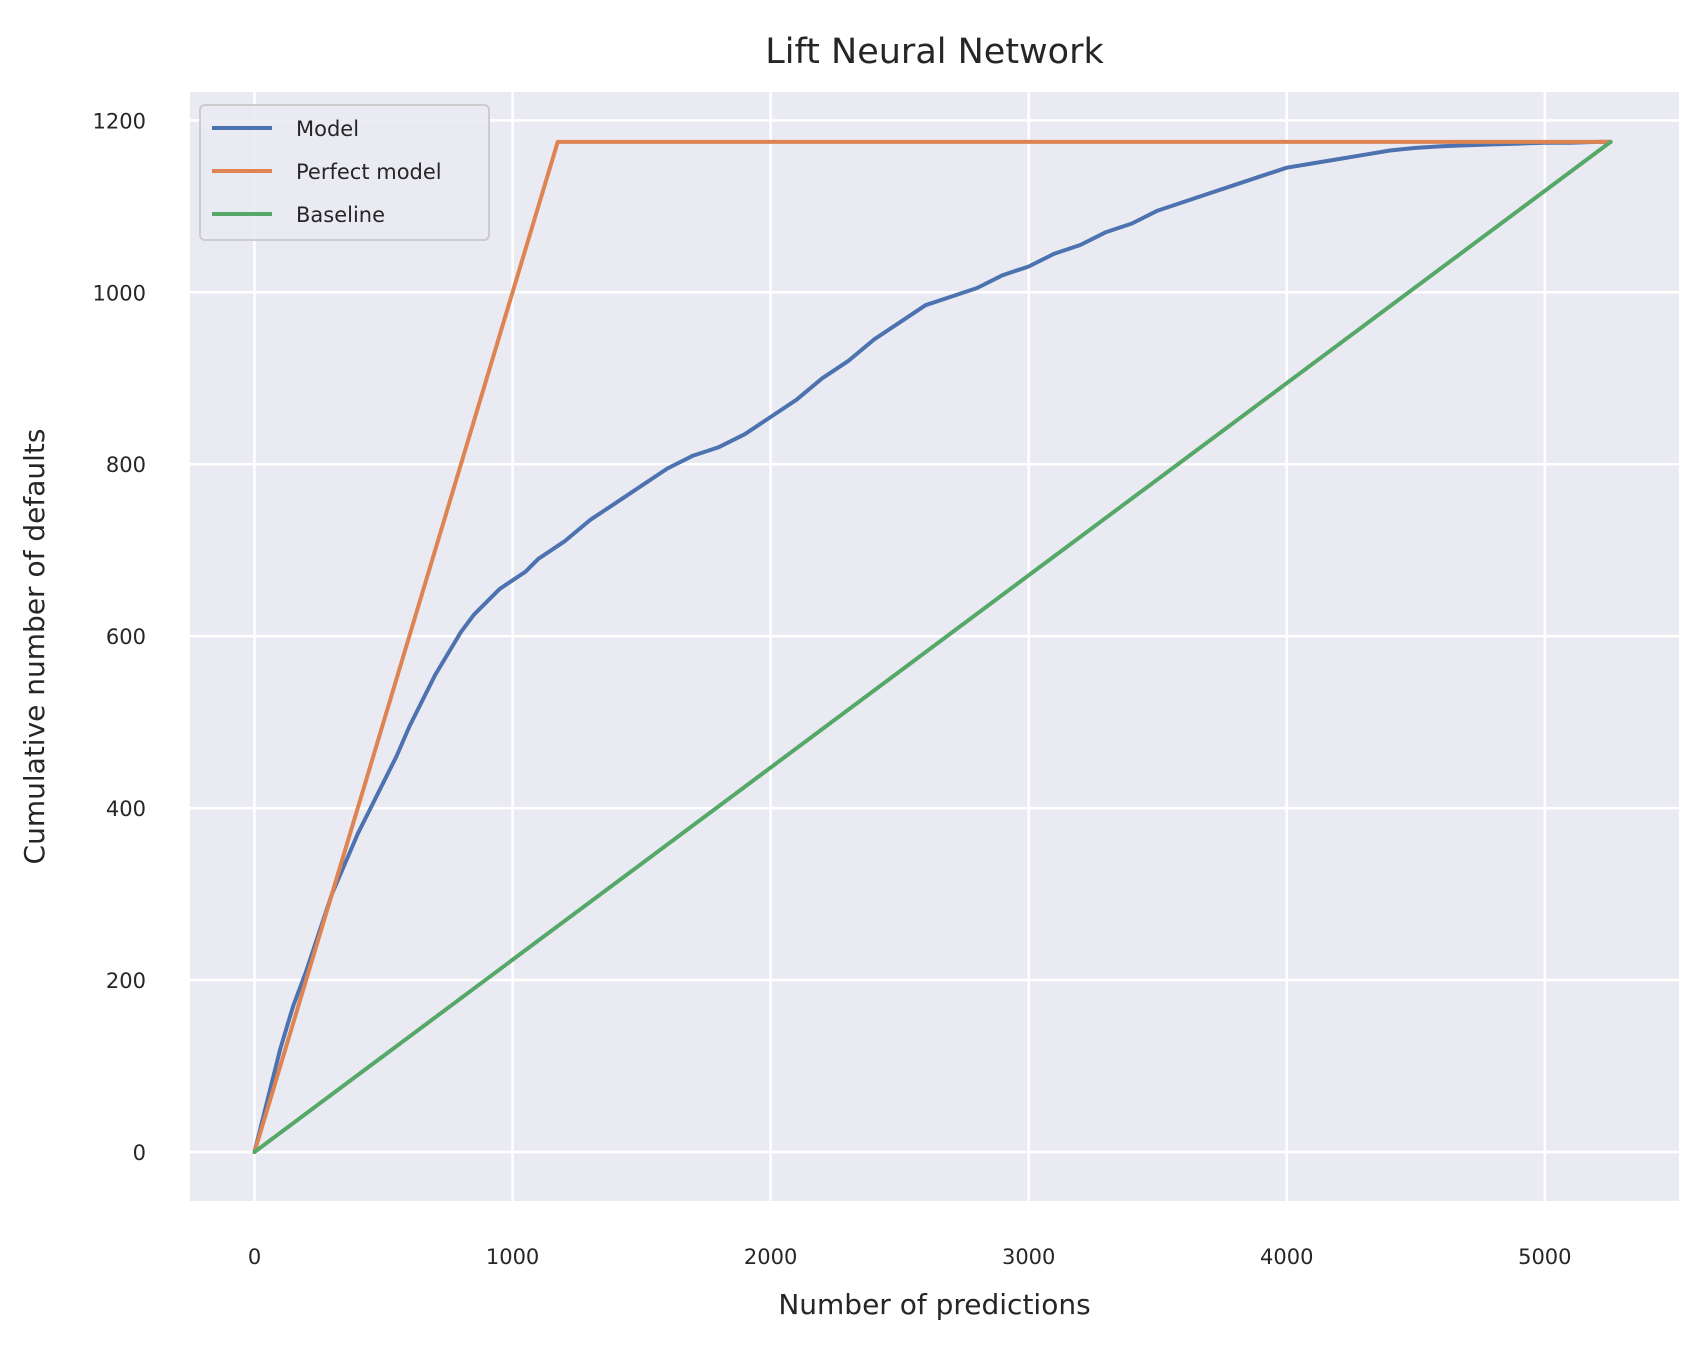  I want to click on legend-box, so click(344, 172).